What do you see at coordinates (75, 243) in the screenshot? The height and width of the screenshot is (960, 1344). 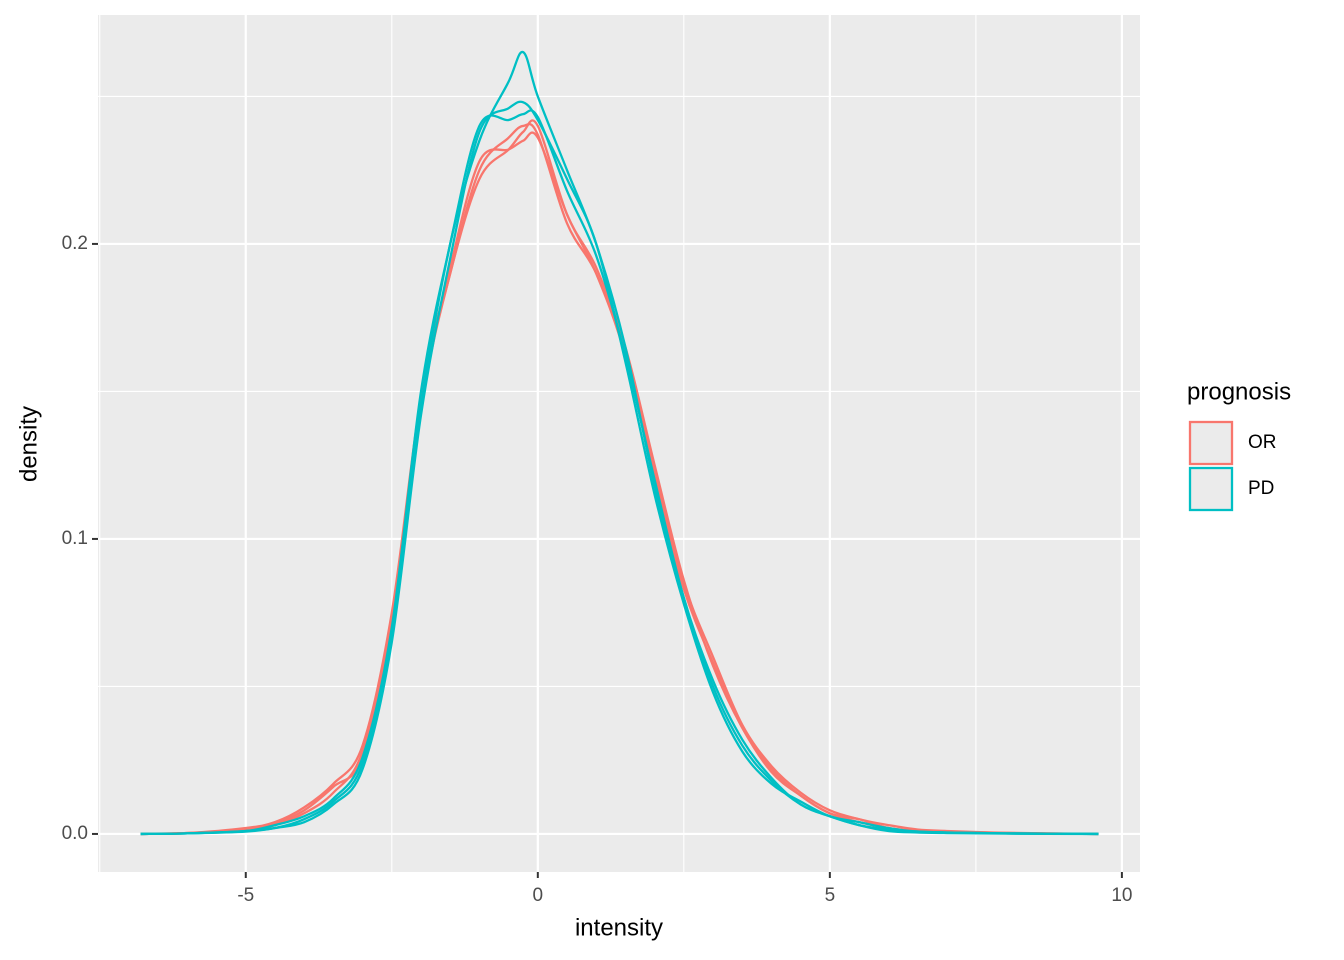 I see `y-tick-label: 0.2` at bounding box center [75, 243].